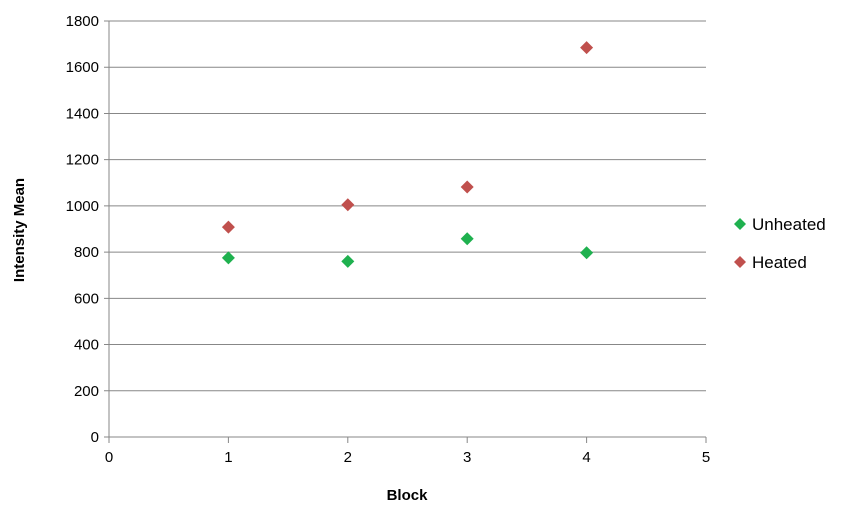 Image resolution: width=850 pixels, height=506 pixels. Describe the element at coordinates (740, 224) in the screenshot. I see `legend-marker-unheated` at that location.